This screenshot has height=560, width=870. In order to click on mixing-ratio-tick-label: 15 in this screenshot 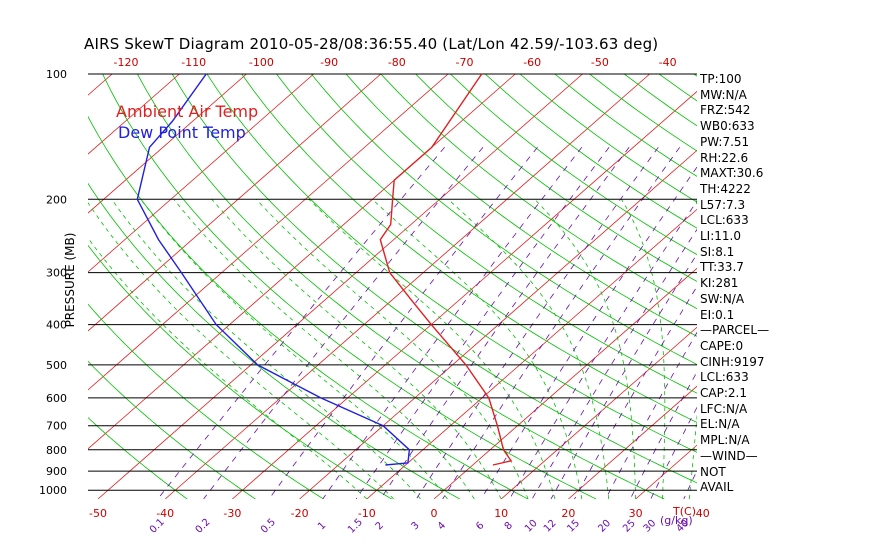, I will do `click(573, 526)`.